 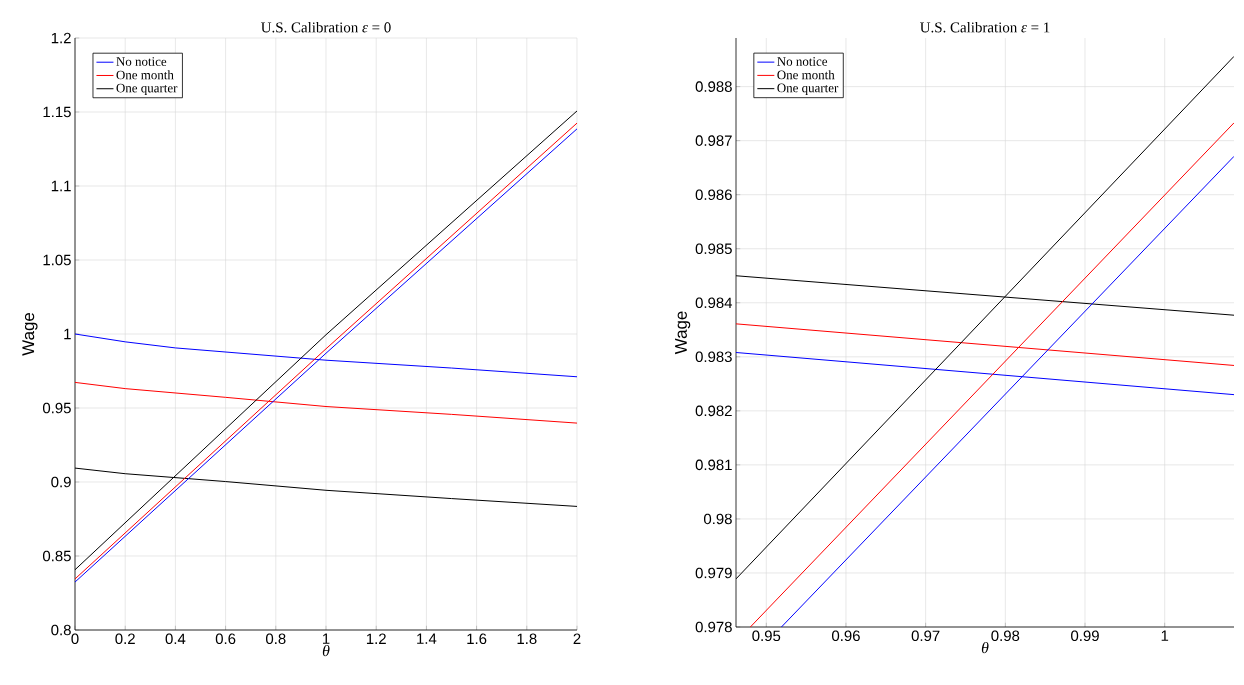 I want to click on chart-title: U.S. Calibration ε = 0, so click(x=326, y=27).